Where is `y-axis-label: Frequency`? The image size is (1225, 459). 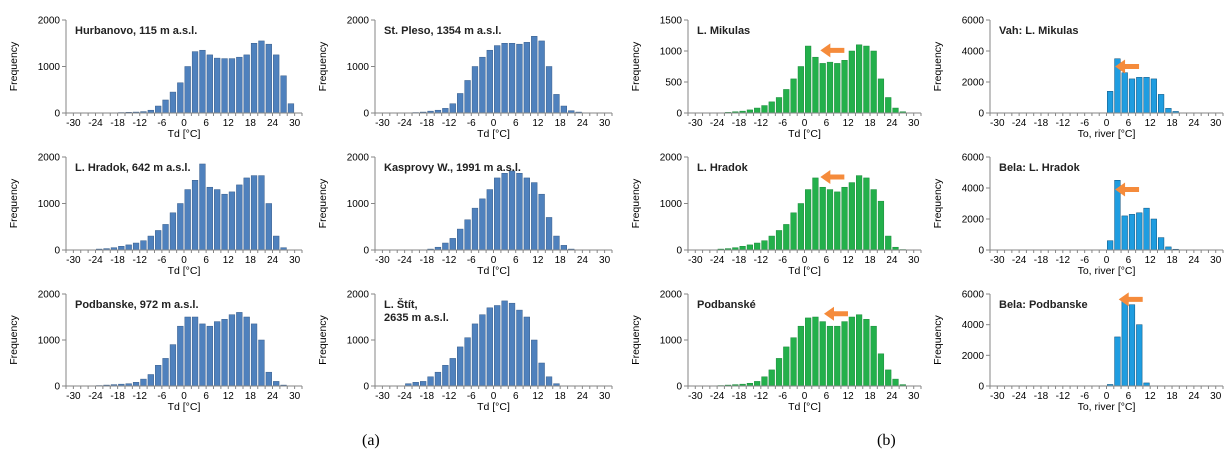 y-axis-label: Frequency is located at coordinates (938, 66).